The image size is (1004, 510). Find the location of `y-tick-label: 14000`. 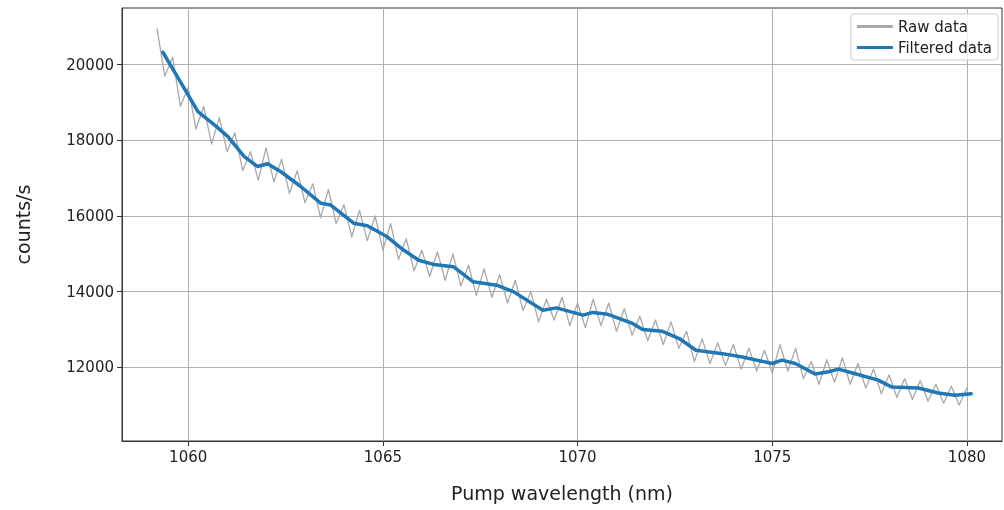

y-tick-label: 14000 is located at coordinates (90, 291).